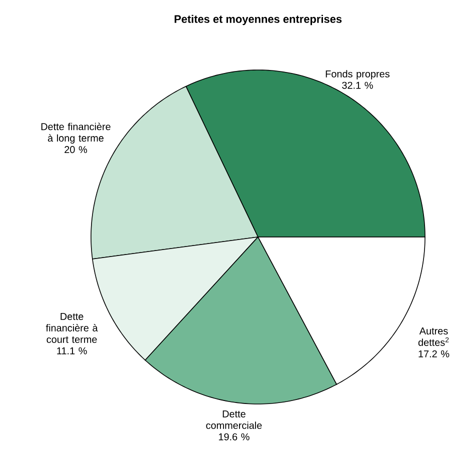 This screenshot has width=465, height=465. I want to click on data-label: 11.1 %, so click(72, 350).